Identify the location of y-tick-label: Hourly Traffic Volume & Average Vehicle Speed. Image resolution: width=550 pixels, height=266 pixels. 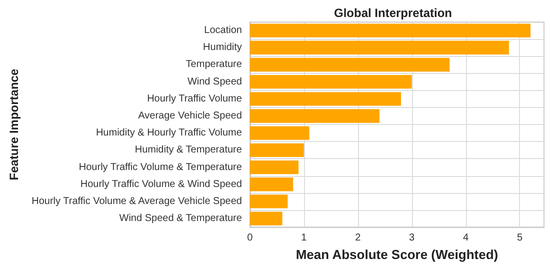
(137, 201).